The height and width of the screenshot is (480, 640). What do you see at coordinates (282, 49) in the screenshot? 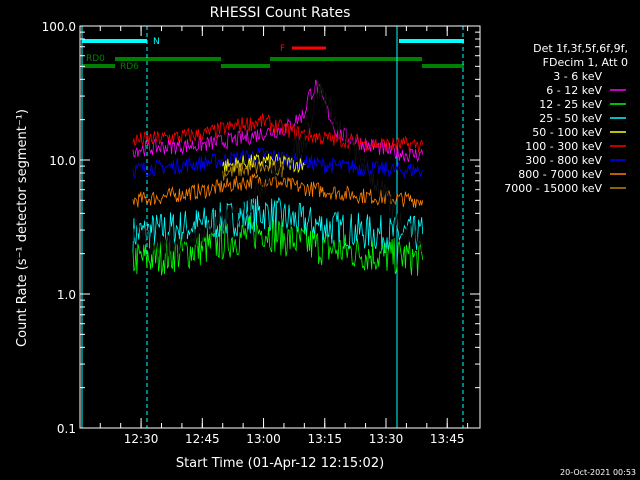
I see `flag-f-label: F` at bounding box center [282, 49].